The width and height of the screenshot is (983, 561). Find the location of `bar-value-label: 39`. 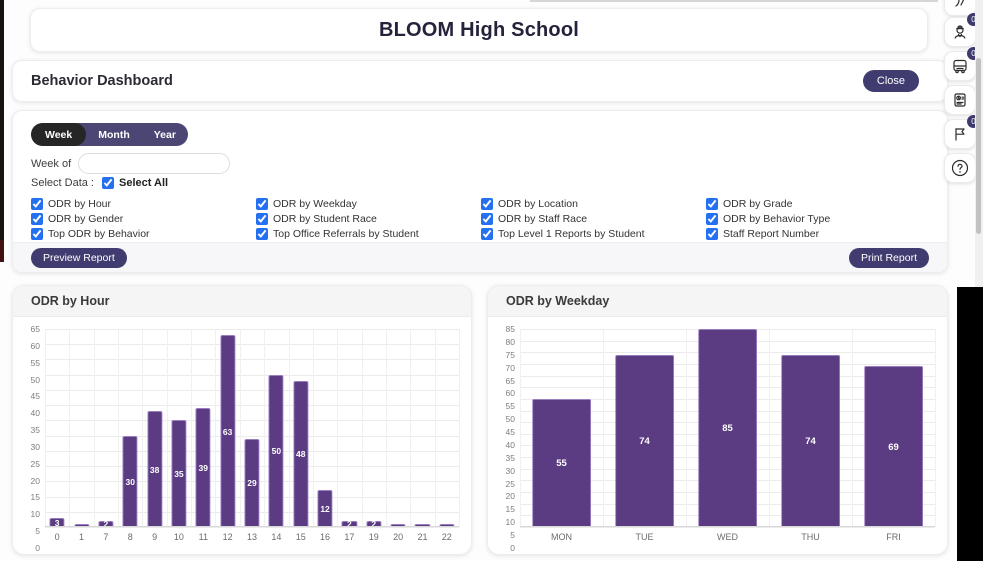

bar-value-label: 39 is located at coordinates (203, 468).